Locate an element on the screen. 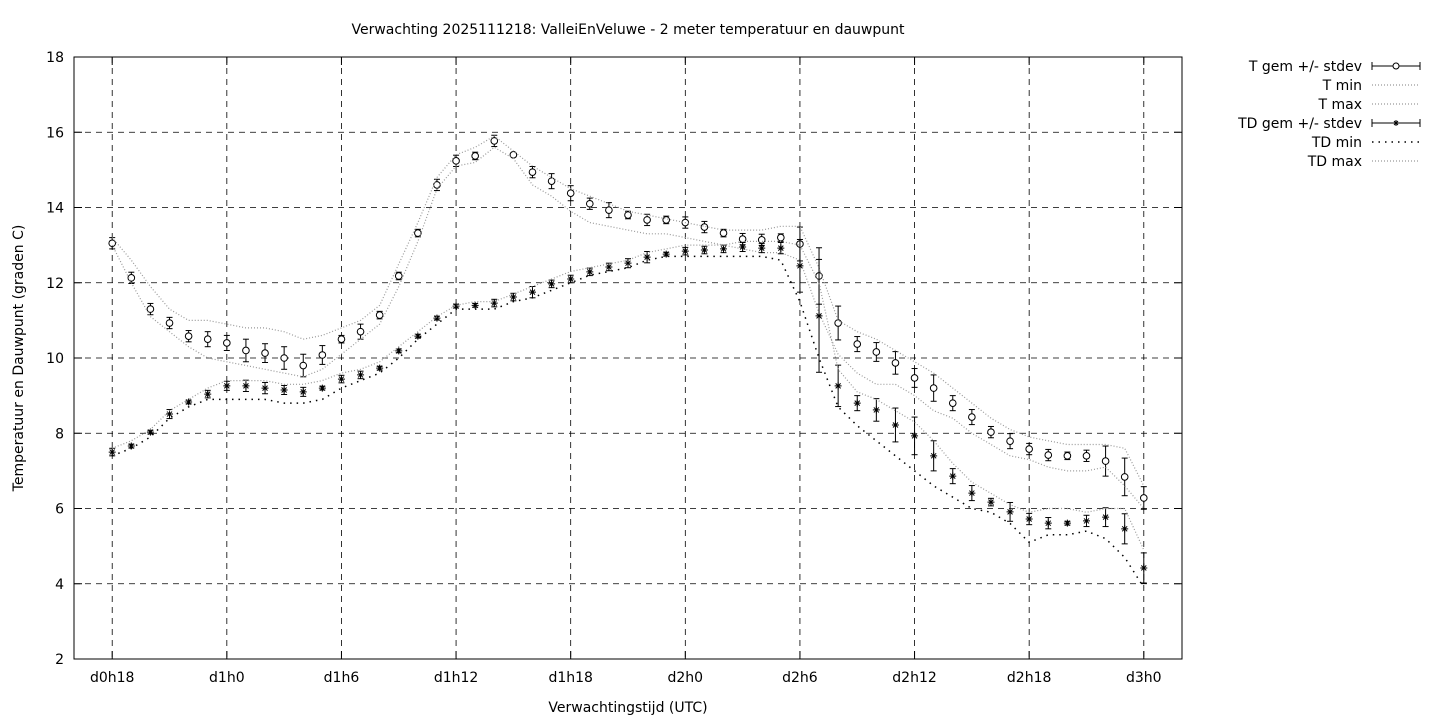 The width and height of the screenshot is (1440, 724). x-tick-label: d2h18 is located at coordinates (1029, 678).